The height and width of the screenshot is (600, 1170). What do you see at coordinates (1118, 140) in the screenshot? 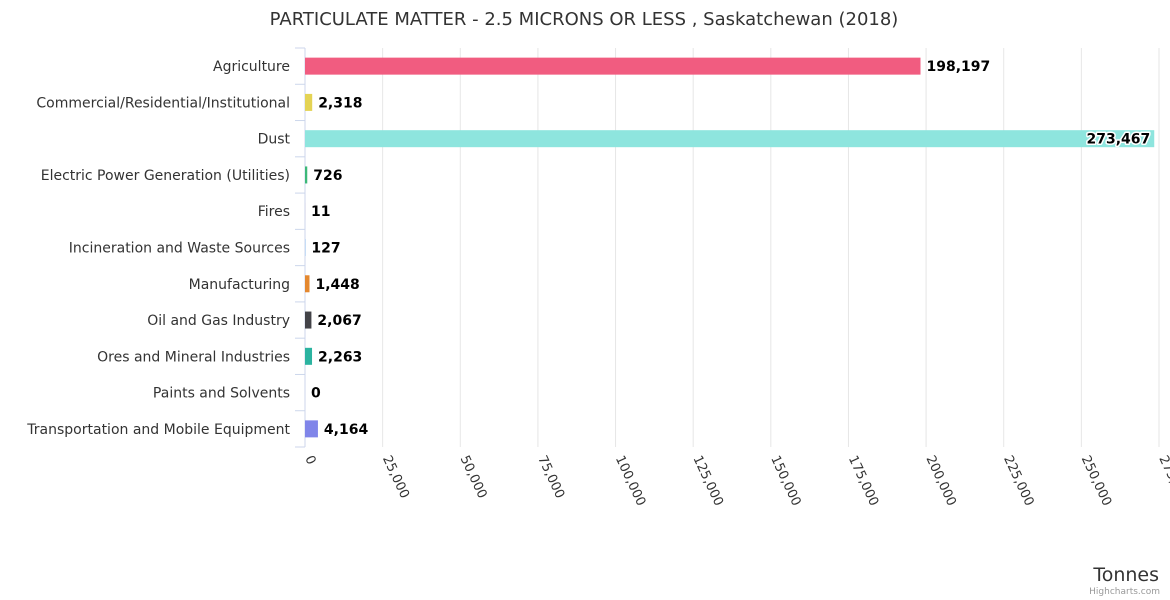
I see `data-label-dust: 273,467` at bounding box center [1118, 140].